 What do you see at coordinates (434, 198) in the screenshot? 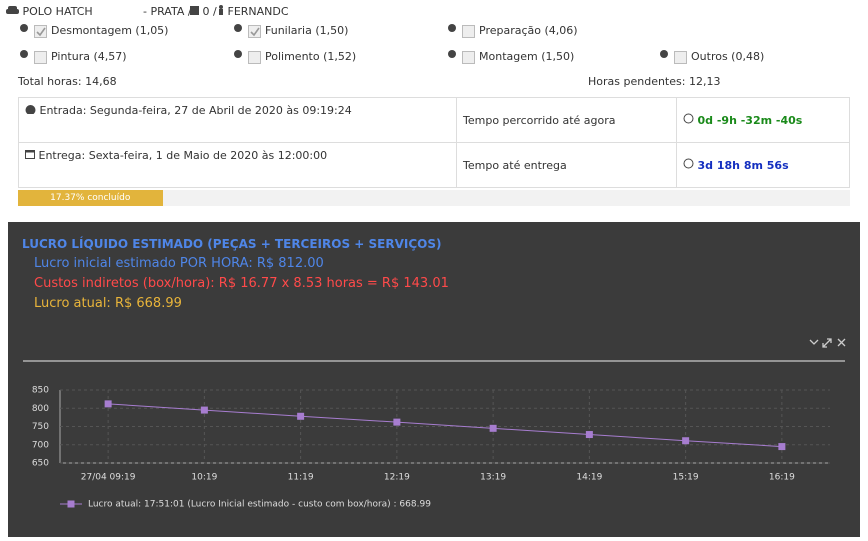
I see `progress-track: 17.37% concluído` at bounding box center [434, 198].